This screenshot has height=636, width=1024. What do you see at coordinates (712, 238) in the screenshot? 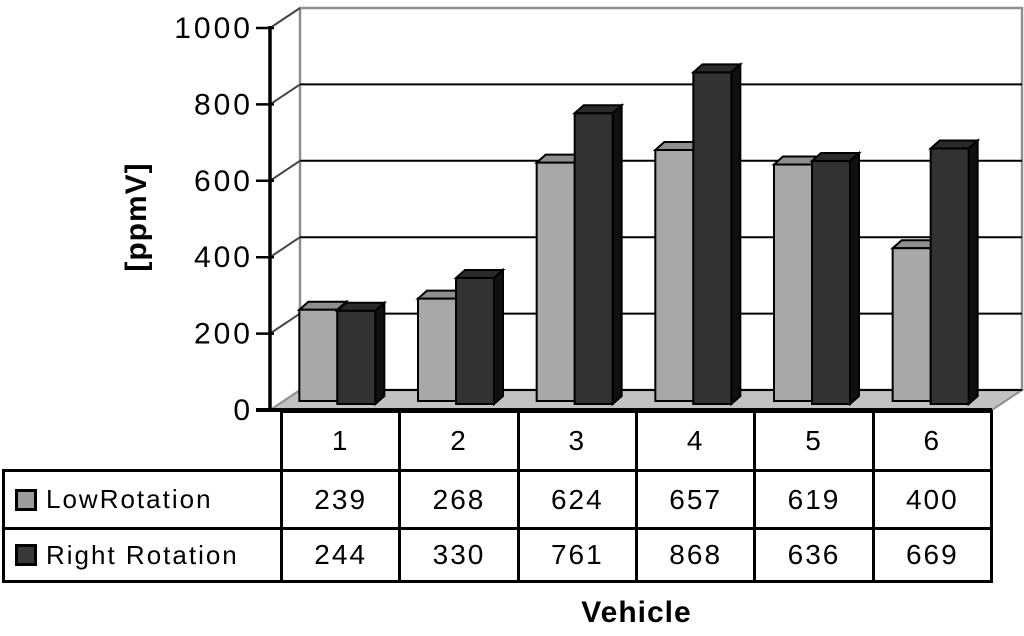
I see `bar-right-rotation-cat4` at bounding box center [712, 238].